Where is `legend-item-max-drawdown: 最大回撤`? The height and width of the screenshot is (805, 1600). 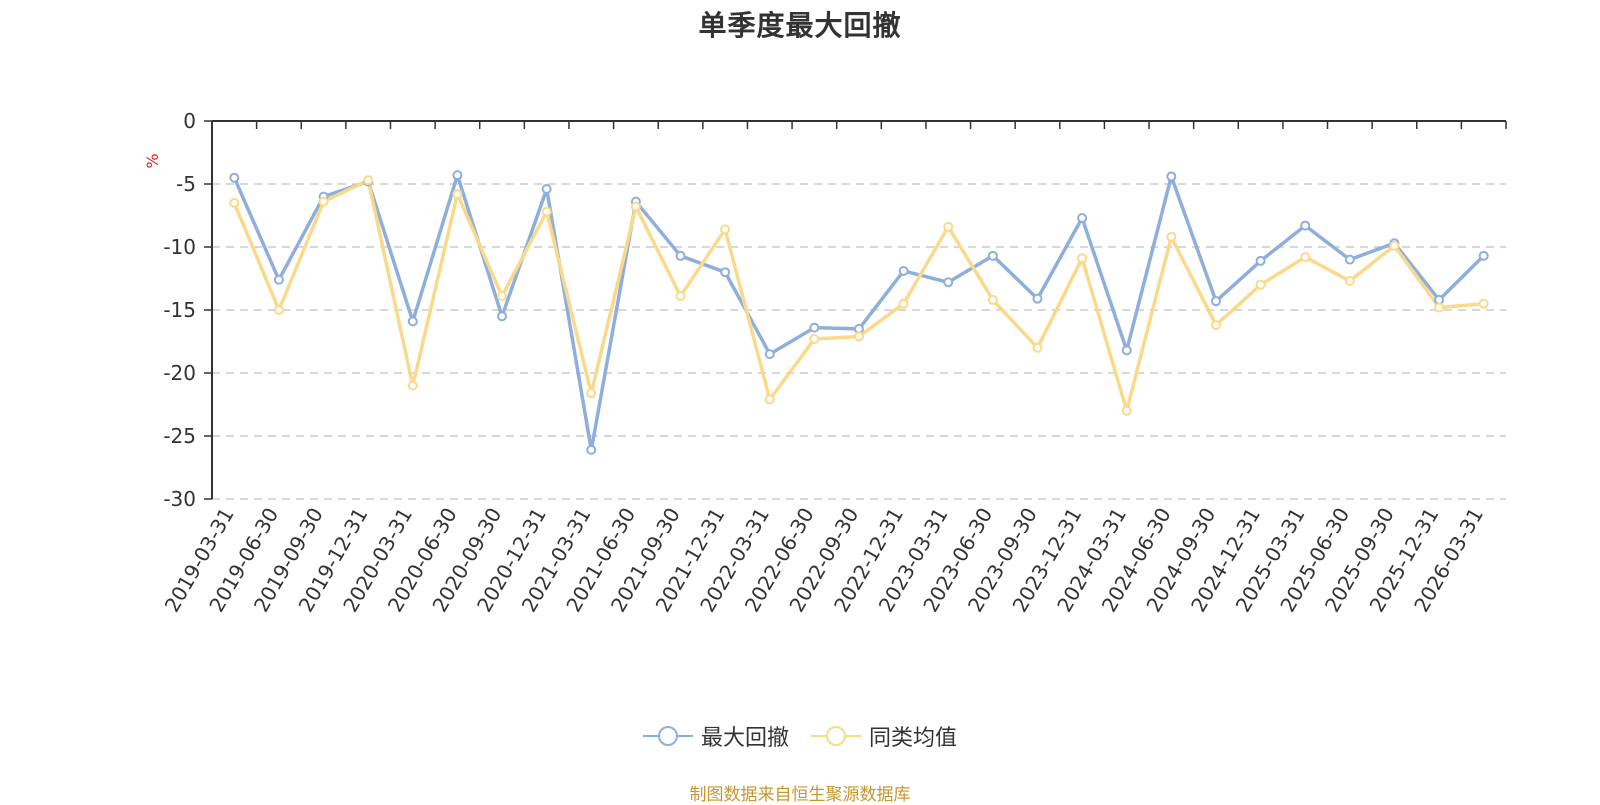 legend-item-max-drawdown: 最大回撤 is located at coordinates (715, 736).